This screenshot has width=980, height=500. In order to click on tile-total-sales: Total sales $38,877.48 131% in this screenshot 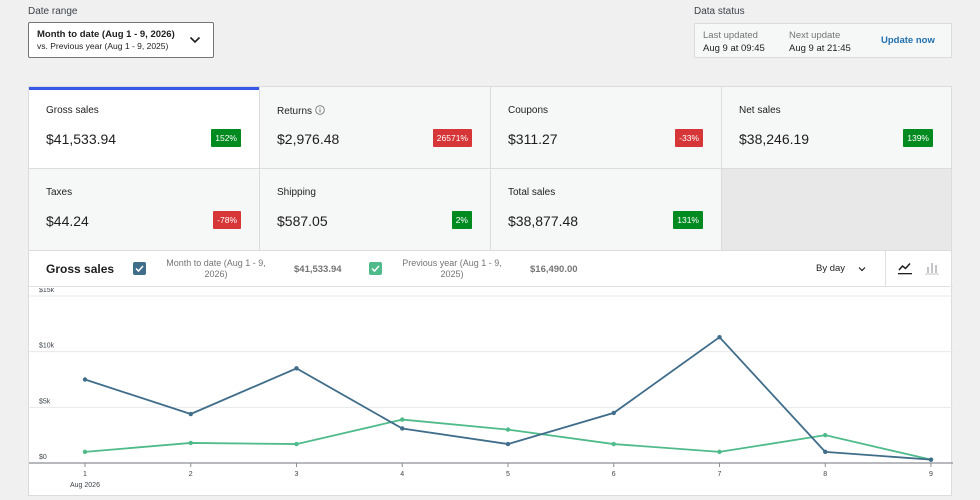, I will do `click(606, 209)`.